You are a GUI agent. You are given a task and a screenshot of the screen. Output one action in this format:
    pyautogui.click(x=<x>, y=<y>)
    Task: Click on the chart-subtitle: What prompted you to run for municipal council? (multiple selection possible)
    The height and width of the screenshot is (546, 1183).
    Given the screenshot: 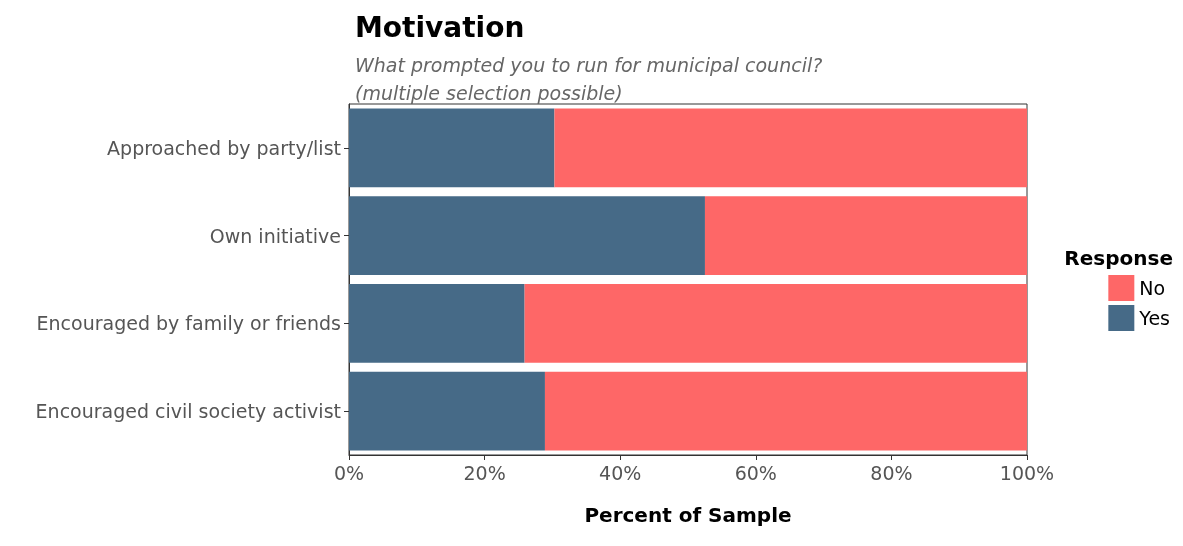 What is the action you would take?
    pyautogui.click(x=589, y=79)
    